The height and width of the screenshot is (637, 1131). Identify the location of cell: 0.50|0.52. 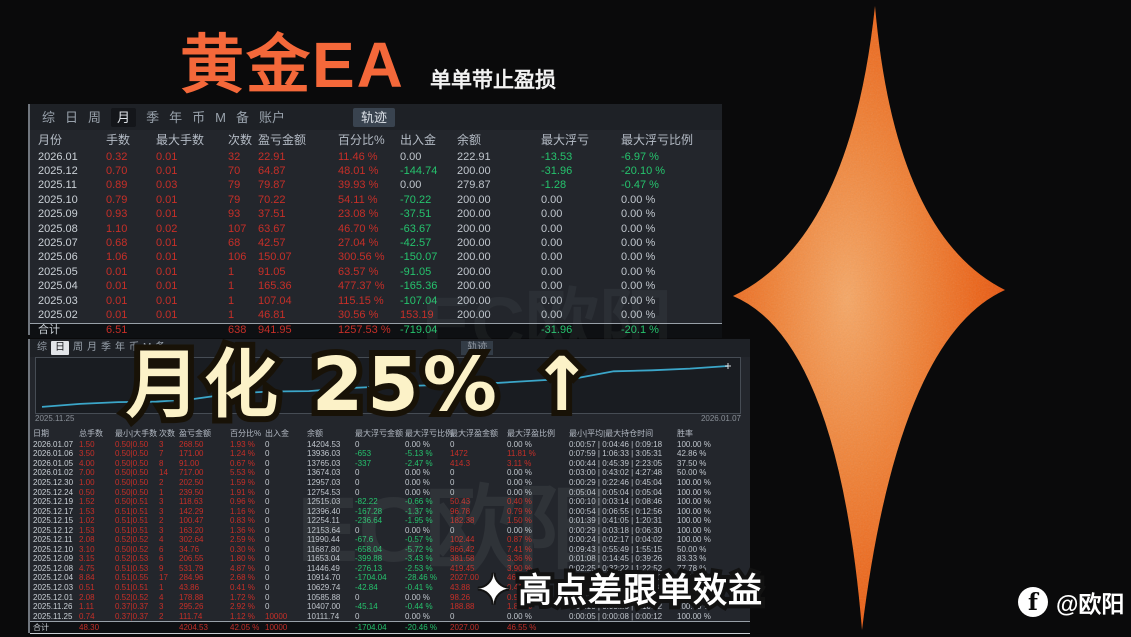
(132, 549).